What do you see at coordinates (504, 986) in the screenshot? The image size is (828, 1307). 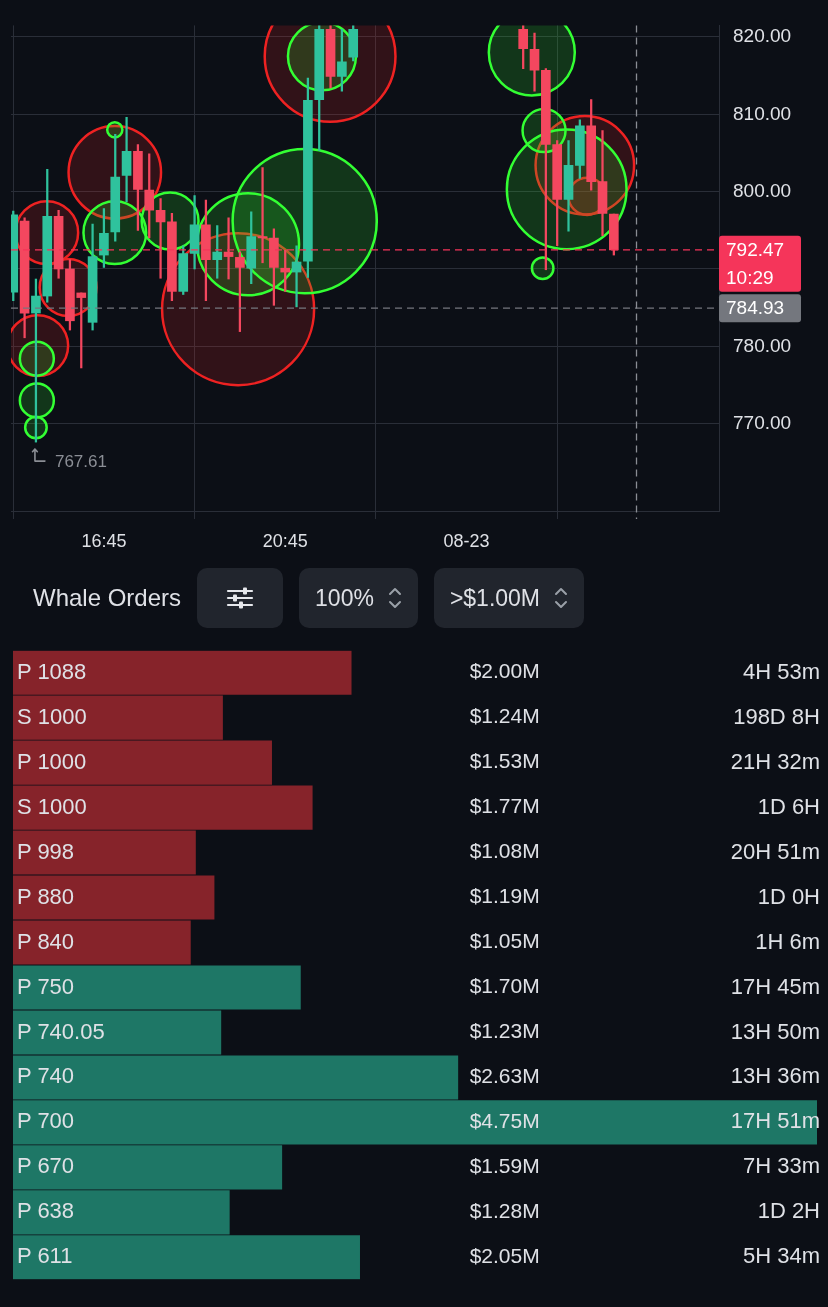 I see `data-label: $1.70M` at bounding box center [504, 986].